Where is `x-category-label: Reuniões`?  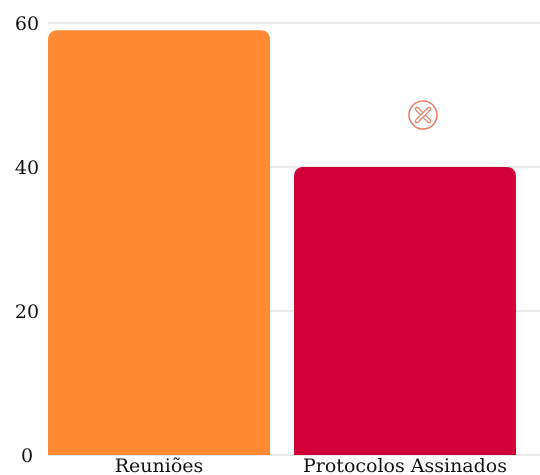
x-category-label: Reuniões is located at coordinates (159, 465).